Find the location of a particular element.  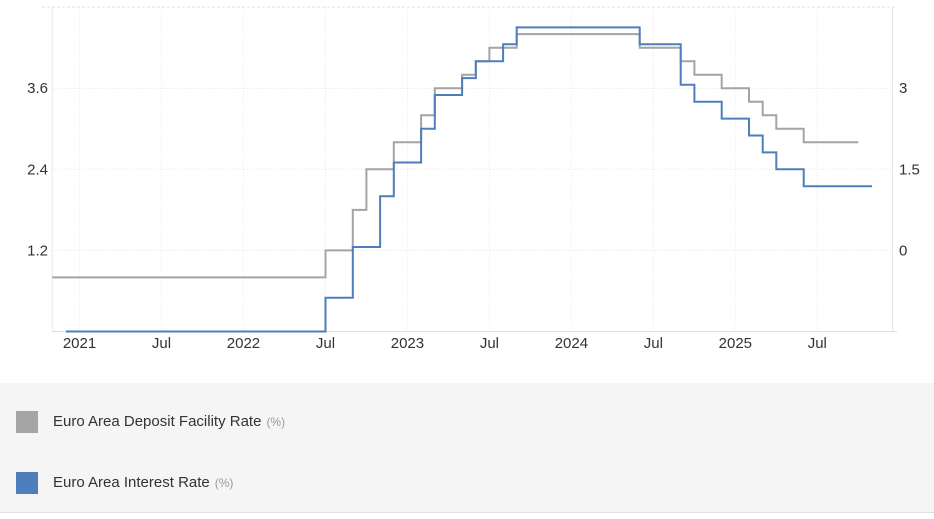

y-axis-left-tick-label: 1.2 is located at coordinates (37, 250).